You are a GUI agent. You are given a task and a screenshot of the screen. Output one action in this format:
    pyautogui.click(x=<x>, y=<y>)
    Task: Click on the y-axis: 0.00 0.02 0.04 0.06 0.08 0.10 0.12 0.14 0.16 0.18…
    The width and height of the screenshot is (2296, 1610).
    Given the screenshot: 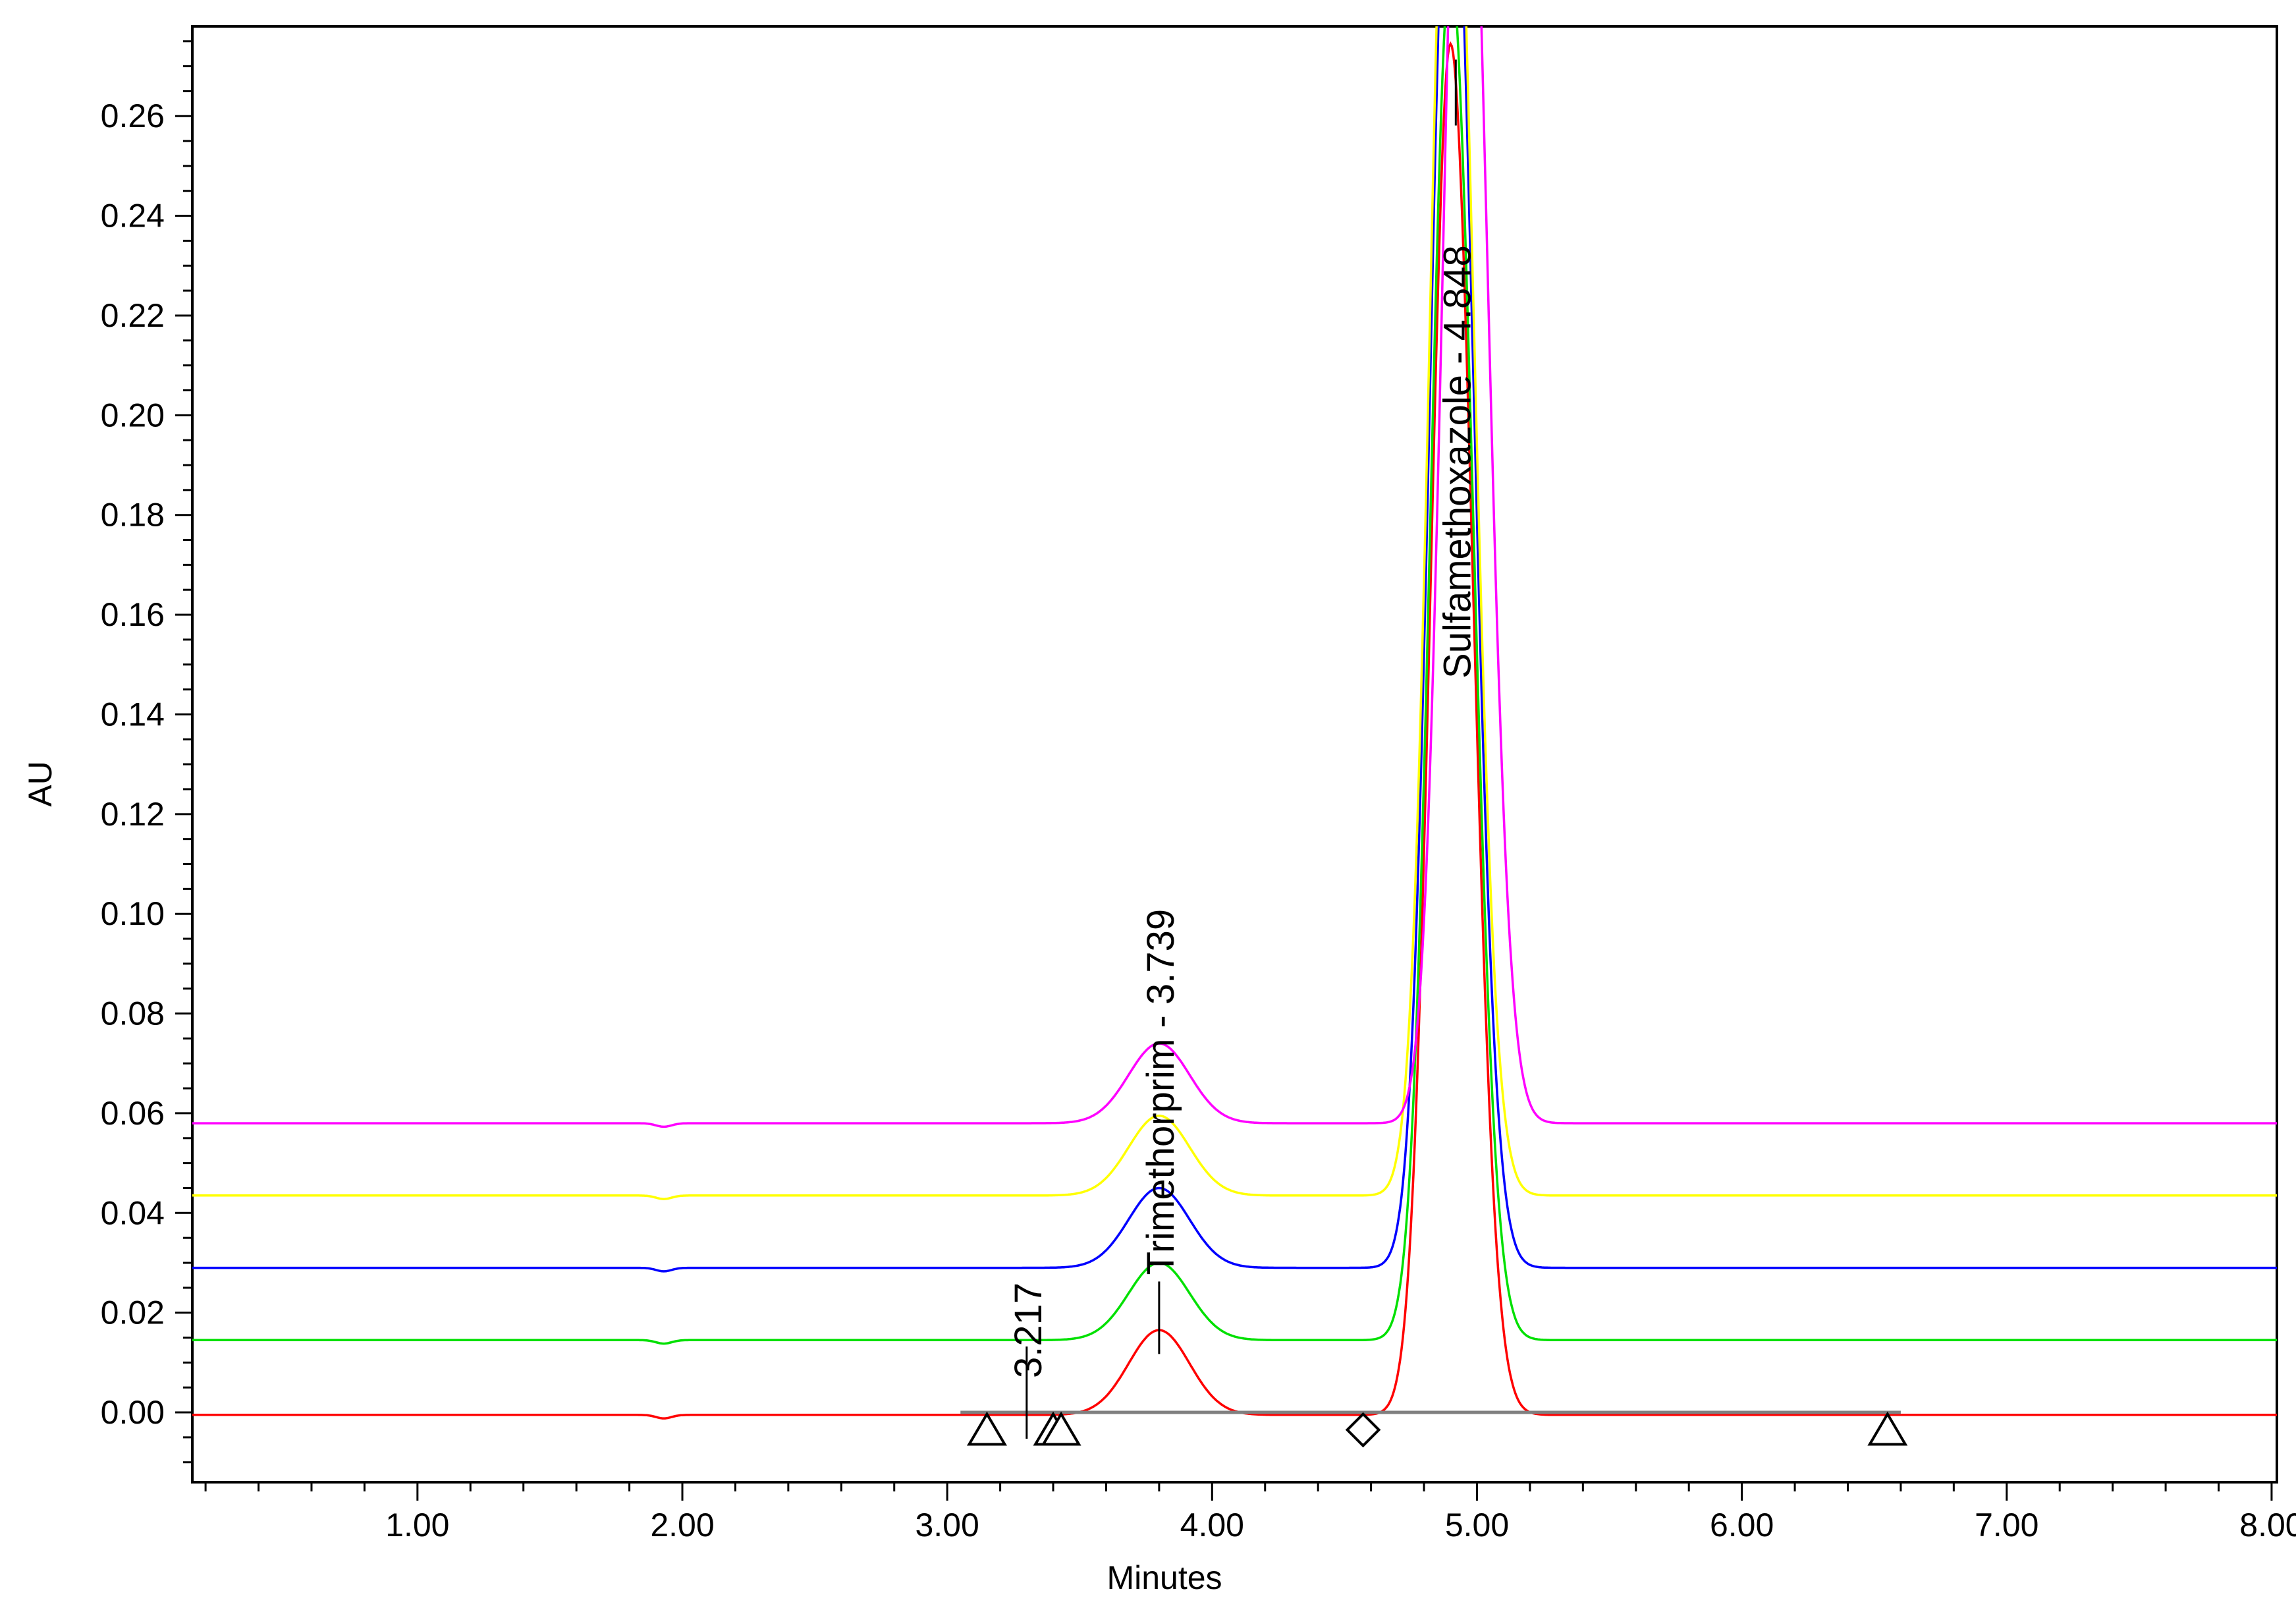 What is the action you would take?
    pyautogui.click(x=146, y=752)
    